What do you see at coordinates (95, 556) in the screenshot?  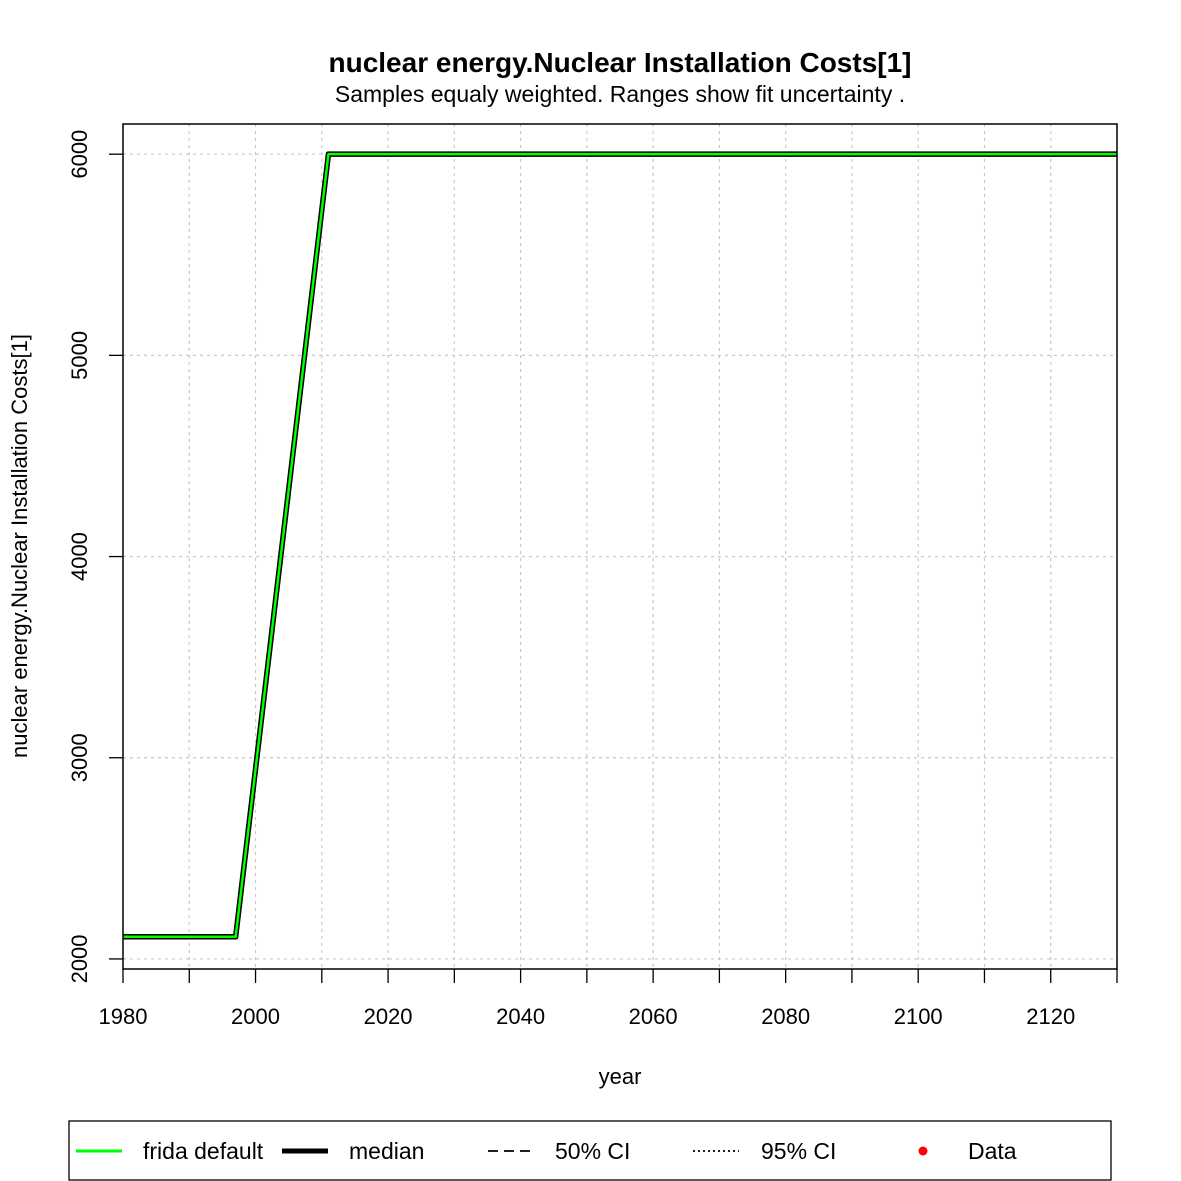 I see `y-axis: 2000 3000 4000 5000 6000` at bounding box center [95, 556].